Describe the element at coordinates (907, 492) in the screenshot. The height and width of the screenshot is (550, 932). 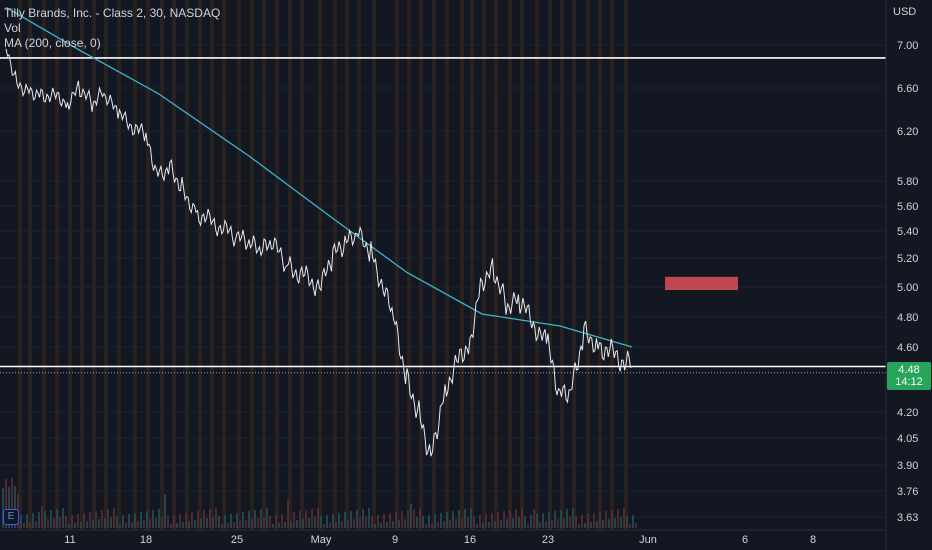
I see `y-tick-label: 3.76` at that location.